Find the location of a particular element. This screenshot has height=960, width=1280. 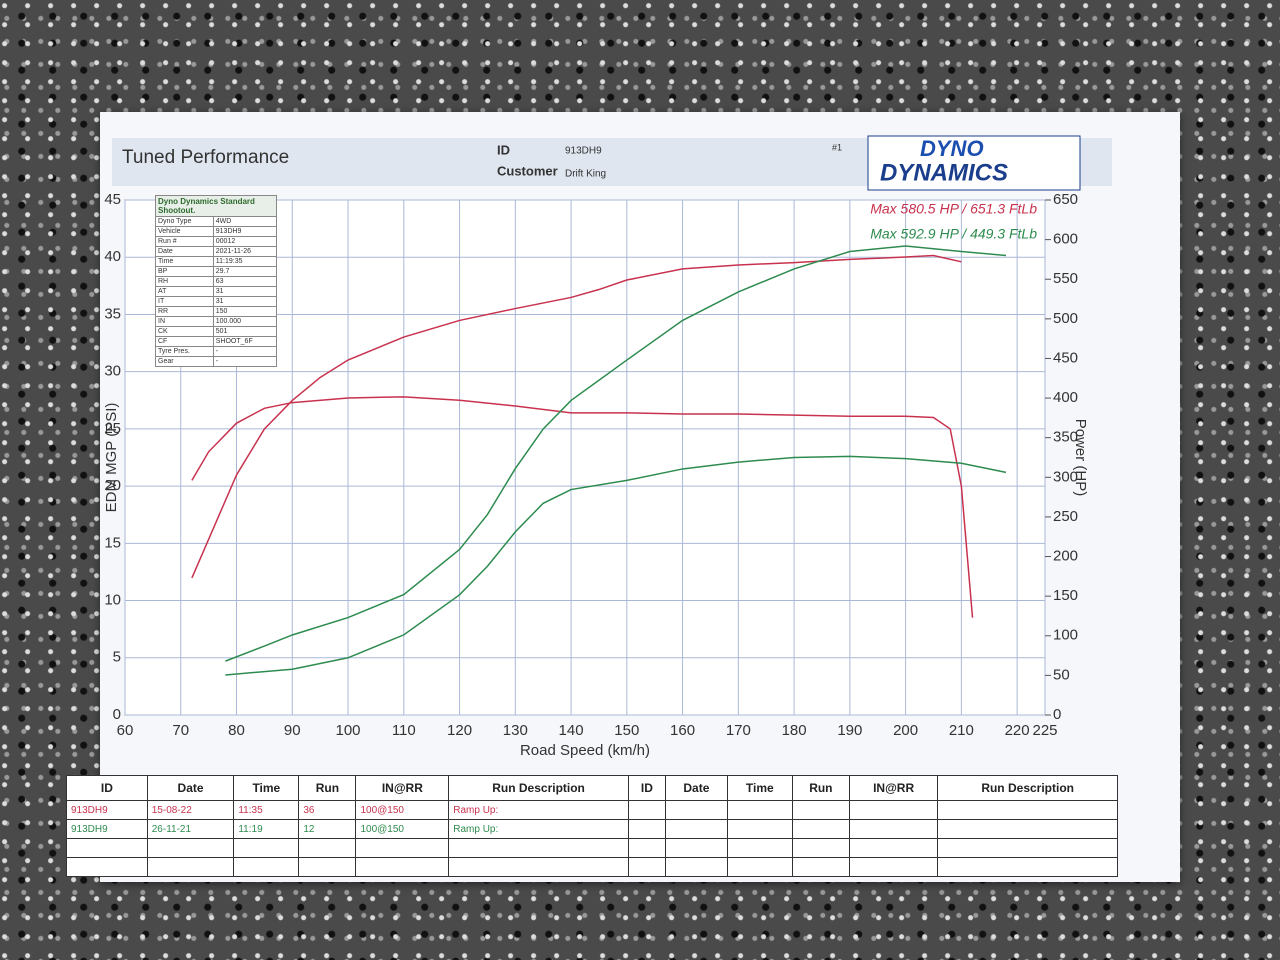

info-cell: 63 is located at coordinates (245, 281).